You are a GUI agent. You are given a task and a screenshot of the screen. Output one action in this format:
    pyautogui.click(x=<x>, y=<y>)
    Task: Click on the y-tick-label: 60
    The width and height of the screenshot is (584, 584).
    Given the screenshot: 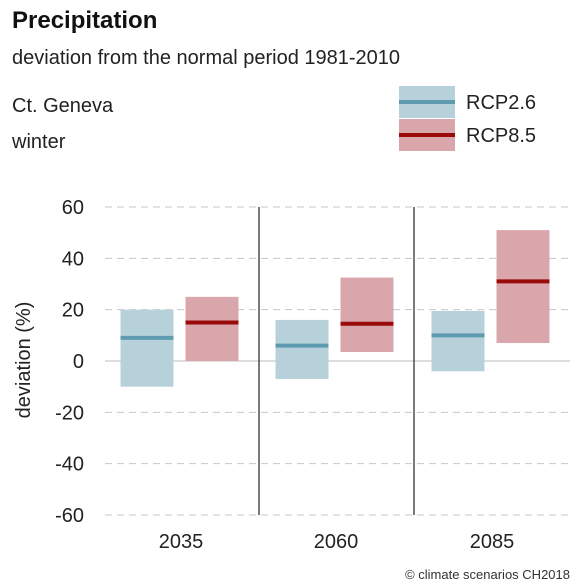 What is the action you would take?
    pyautogui.click(x=73, y=208)
    